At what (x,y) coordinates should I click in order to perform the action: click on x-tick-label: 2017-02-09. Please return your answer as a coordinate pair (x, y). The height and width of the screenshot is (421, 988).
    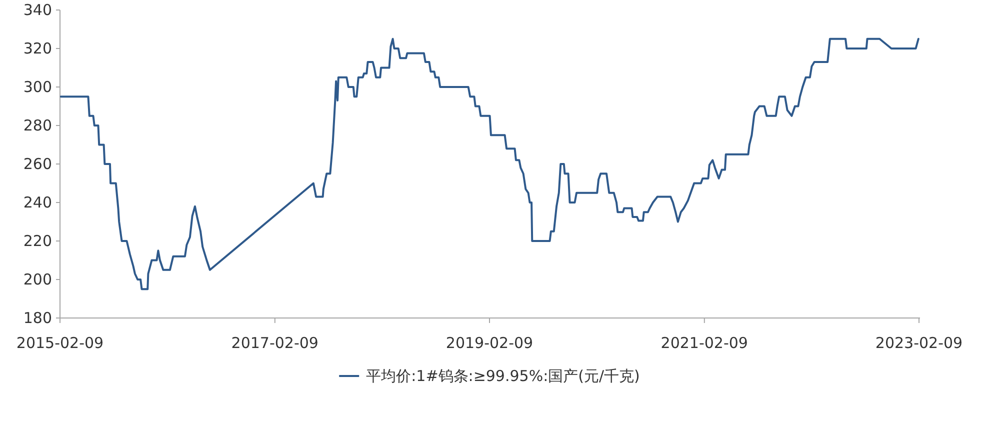
    Looking at the image, I should click on (274, 343).